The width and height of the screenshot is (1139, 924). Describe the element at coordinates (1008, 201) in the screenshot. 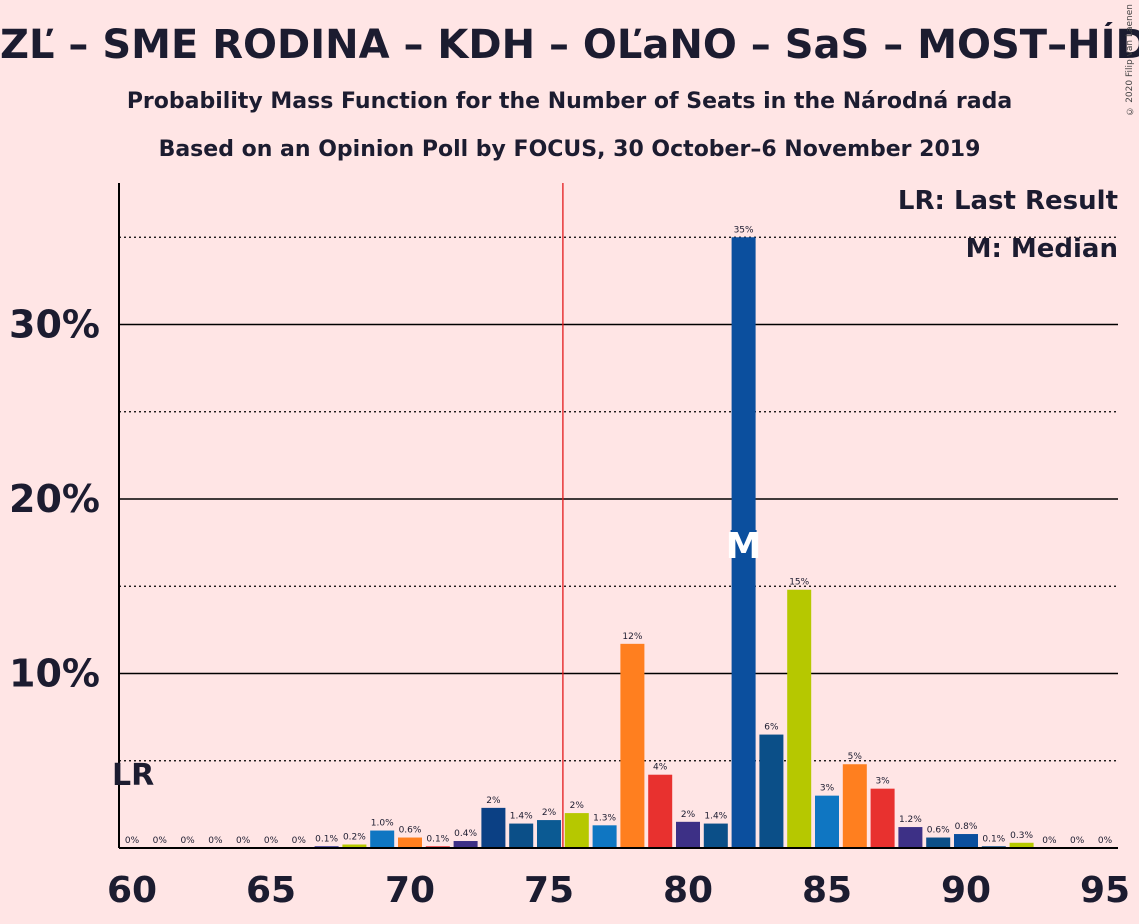

I see `legend-last-result: LR: Last Result` at that location.